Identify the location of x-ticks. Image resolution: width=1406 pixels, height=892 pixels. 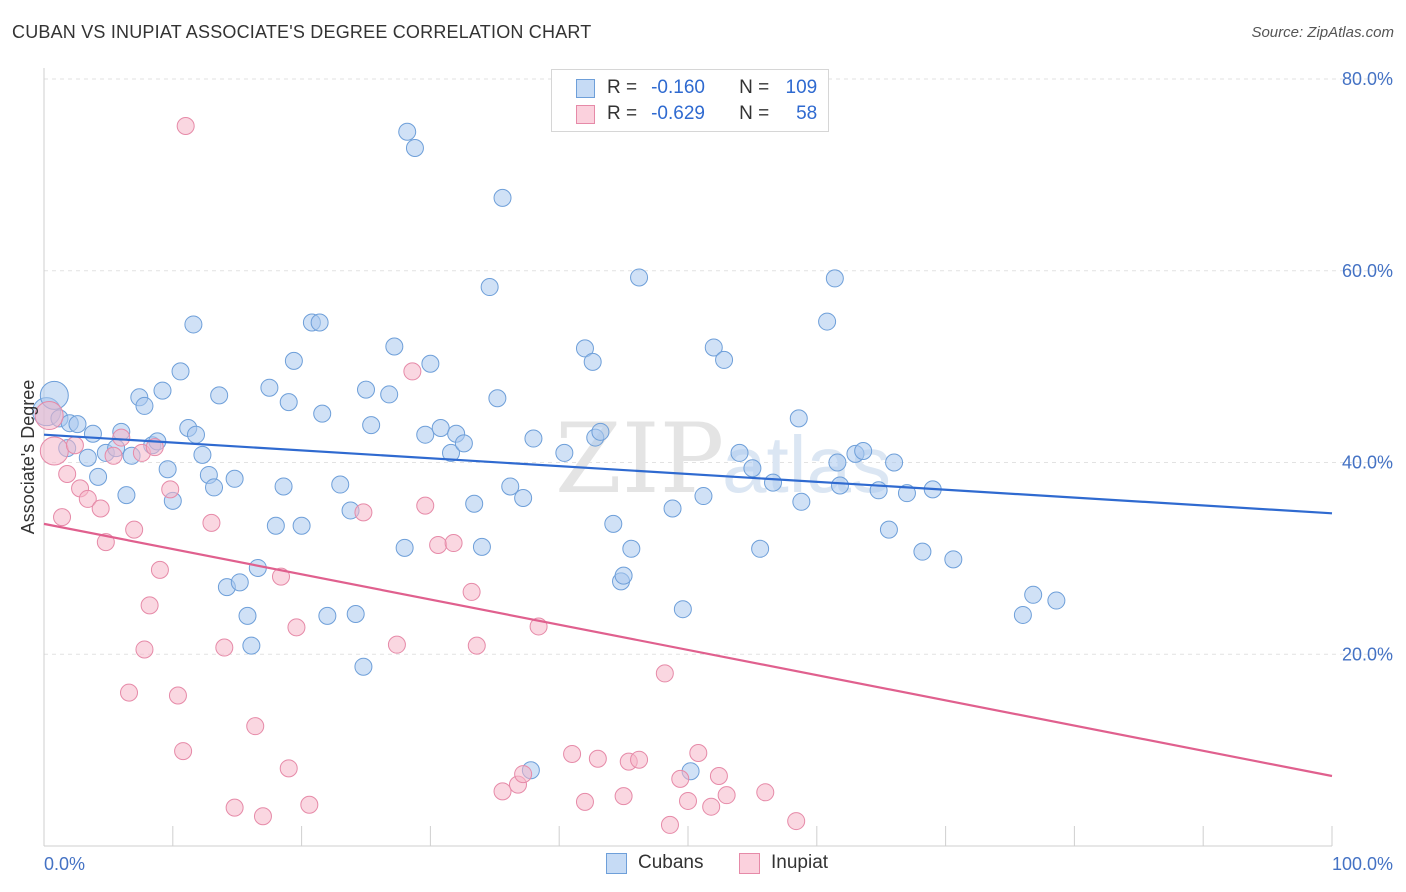
(688, 836).